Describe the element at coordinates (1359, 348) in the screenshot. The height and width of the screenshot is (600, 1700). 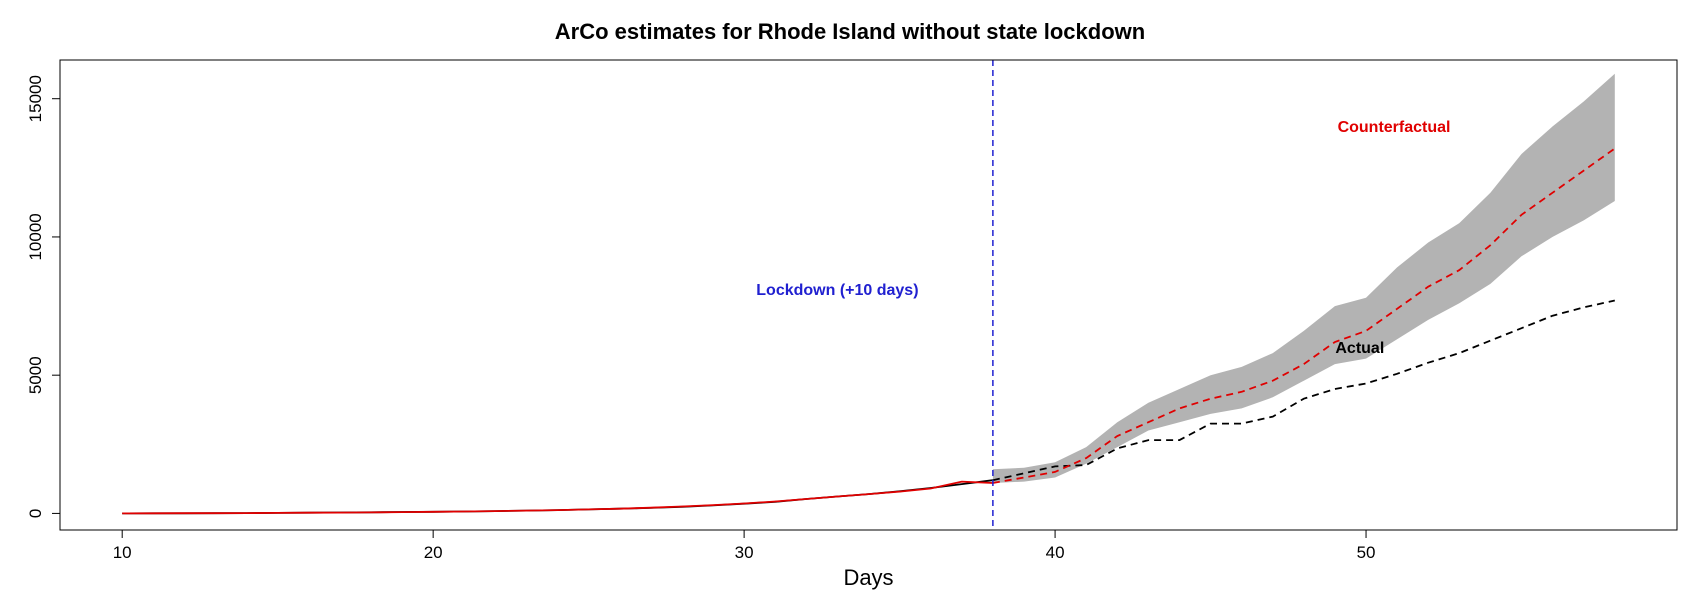
I see `actual-annotation: Actual` at that location.